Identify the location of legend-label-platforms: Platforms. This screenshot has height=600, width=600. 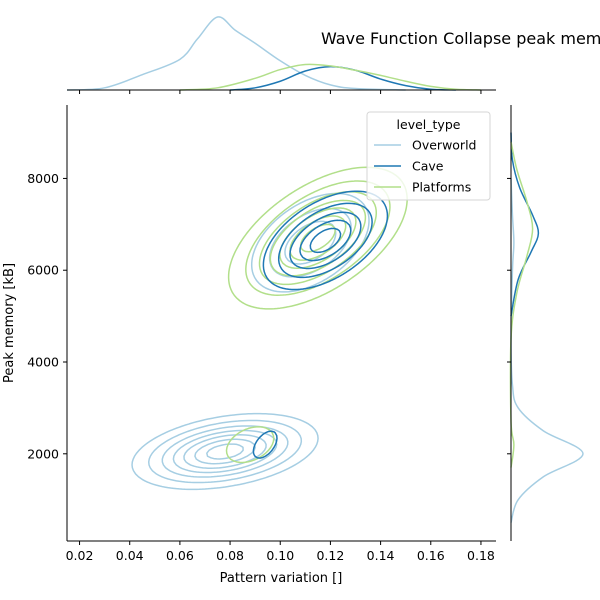
(441, 187).